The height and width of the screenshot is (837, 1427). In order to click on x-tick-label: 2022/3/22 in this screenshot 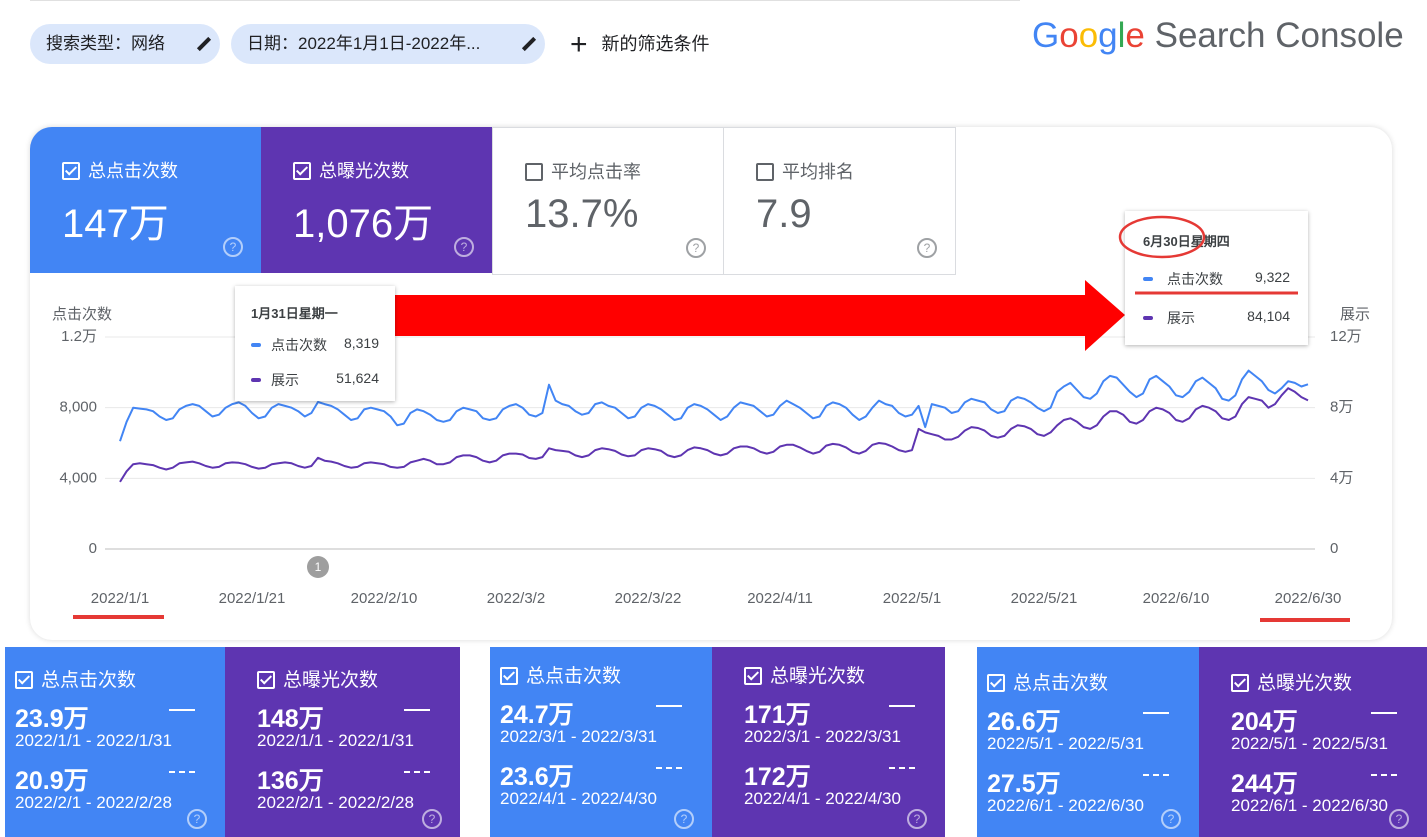, I will do `click(648, 598)`.